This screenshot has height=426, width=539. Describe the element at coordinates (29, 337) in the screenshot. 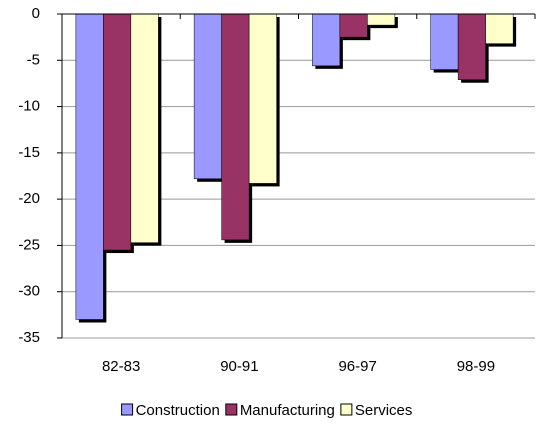

I see `y-tick-label: -35` at that location.